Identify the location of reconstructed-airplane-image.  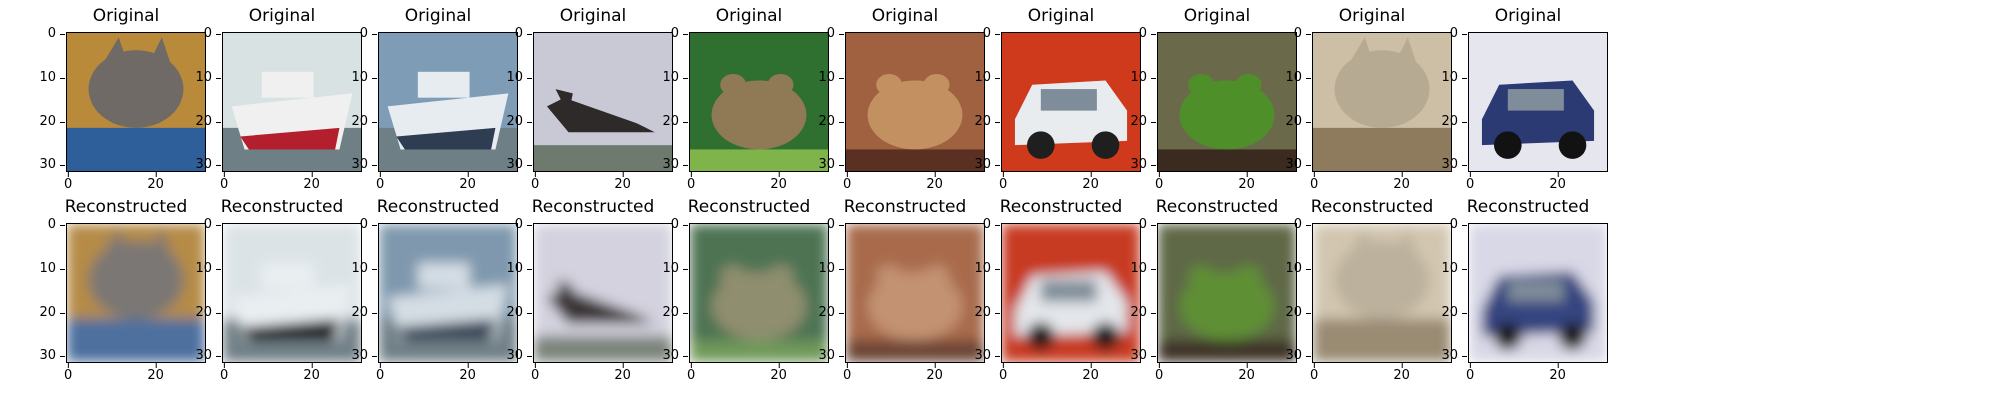
(603, 293).